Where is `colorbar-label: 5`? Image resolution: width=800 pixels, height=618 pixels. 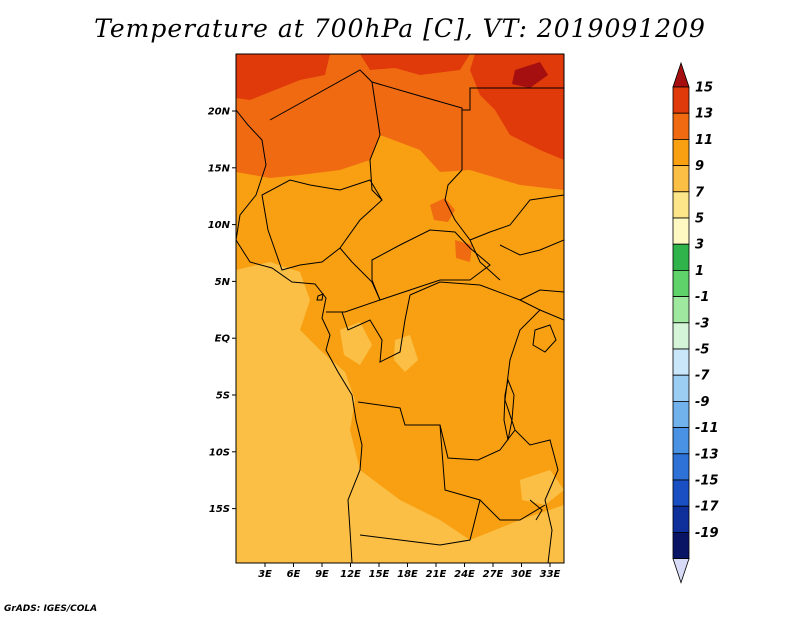
colorbar-label: 5 is located at coordinates (699, 219).